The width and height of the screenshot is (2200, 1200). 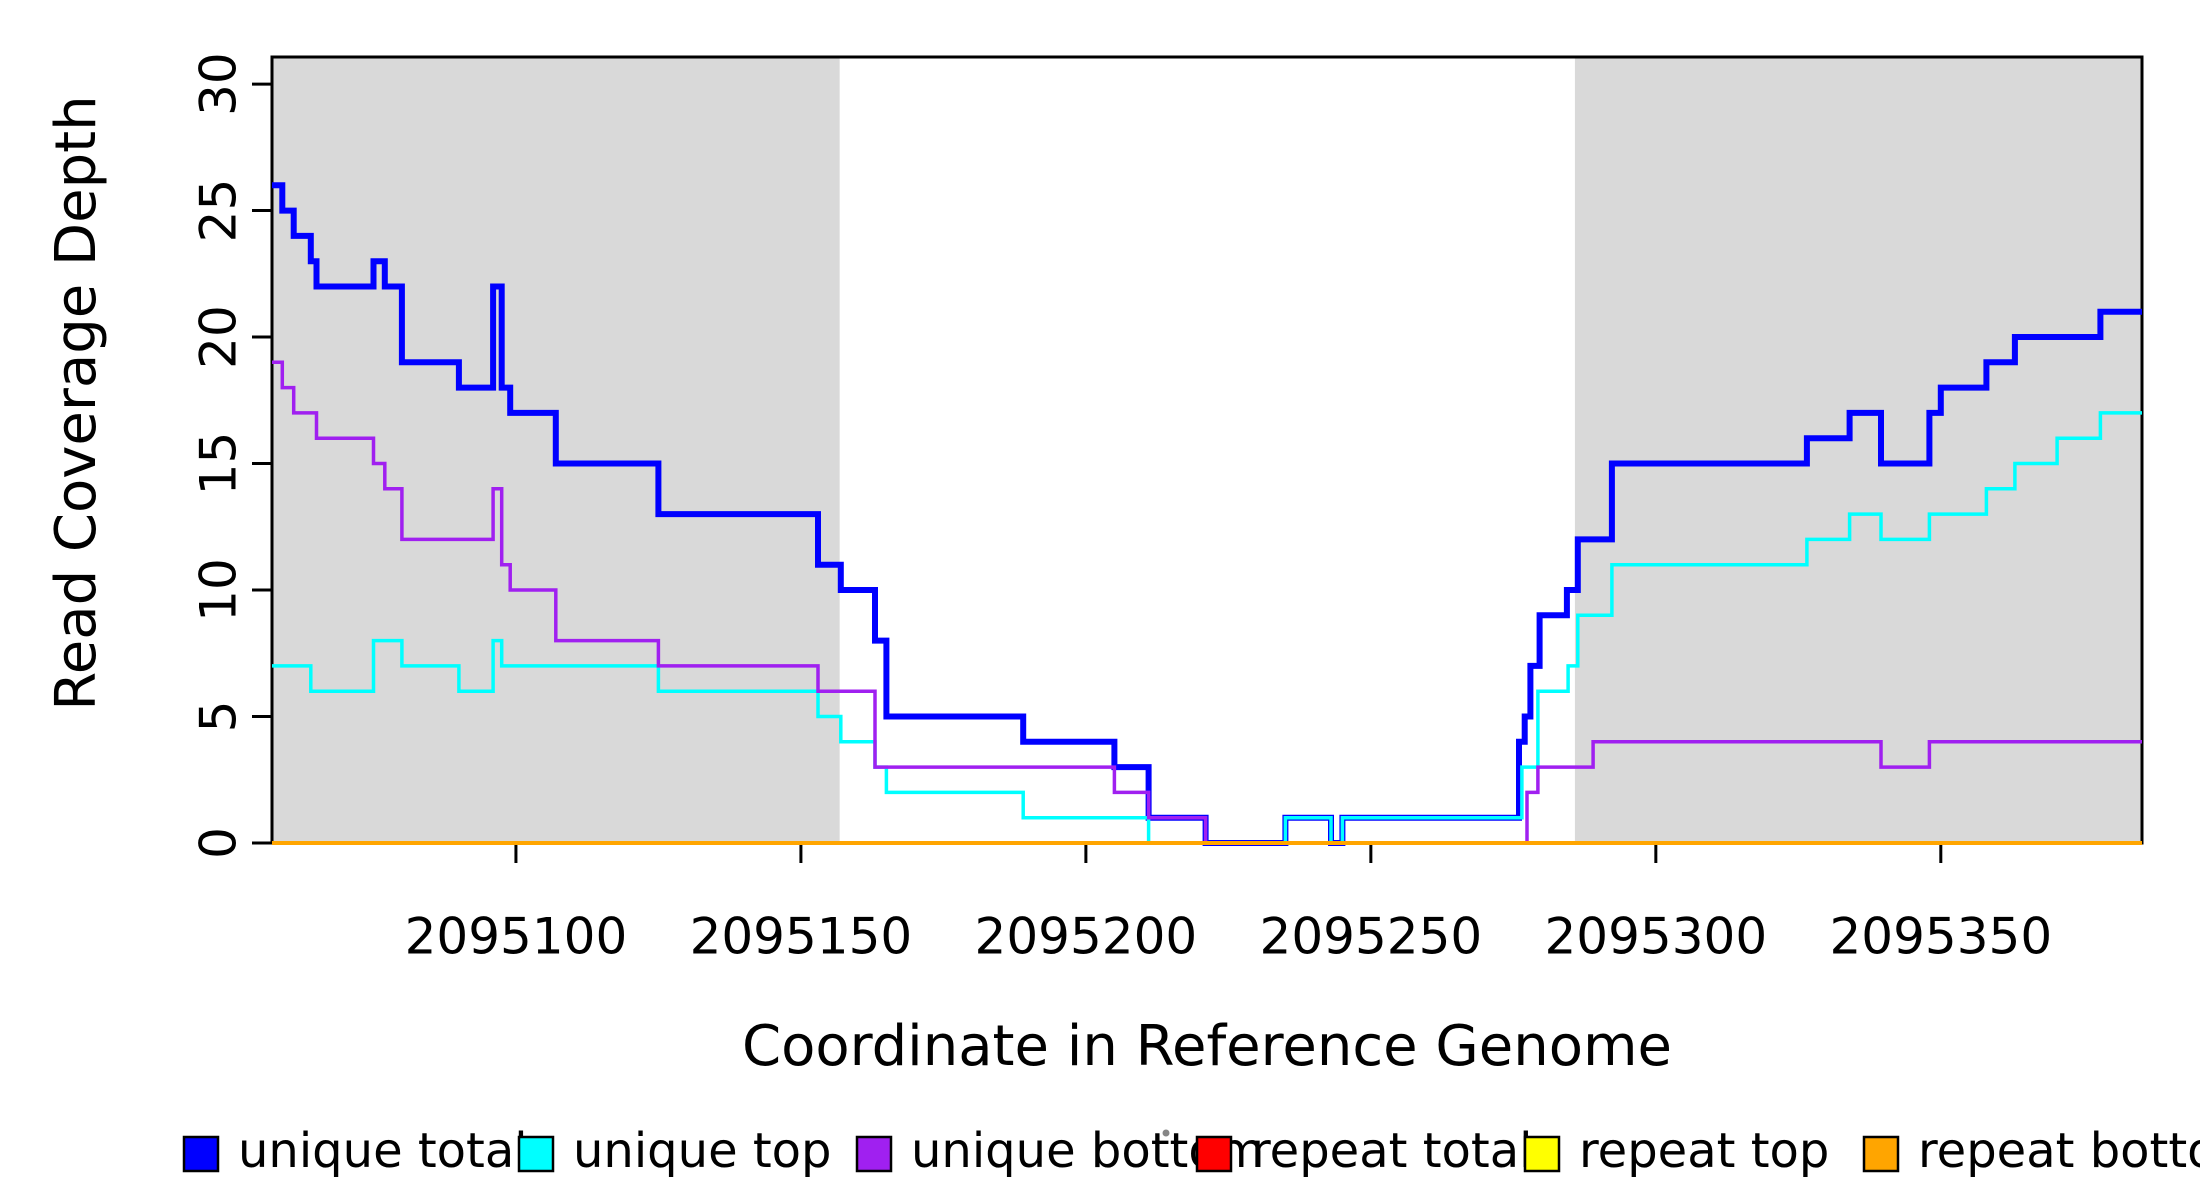 I want to click on stray-dot-artifact, so click(x=1166, y=1133).